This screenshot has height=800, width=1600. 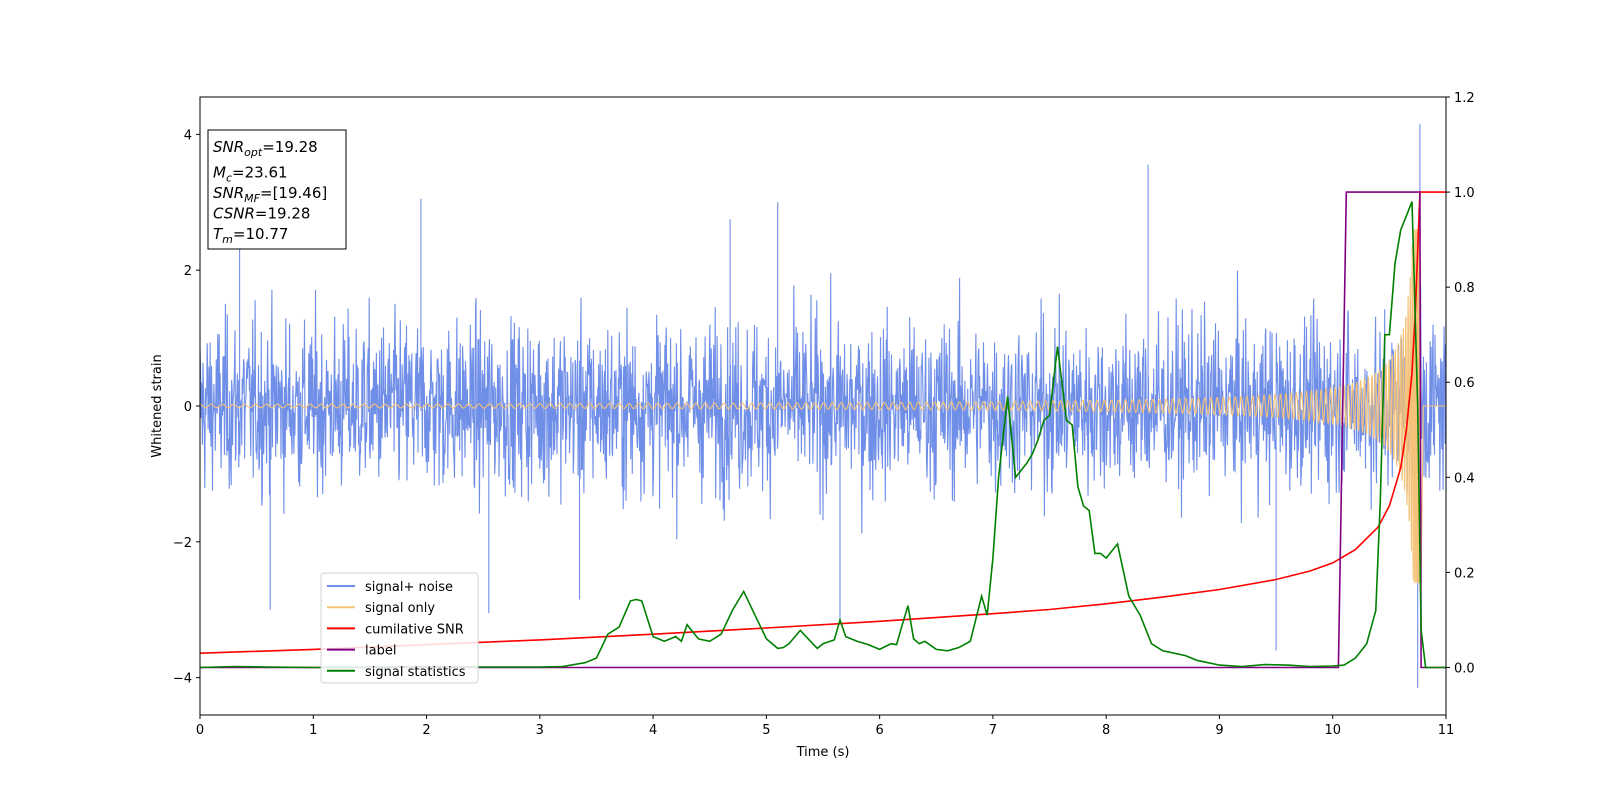 I want to click on y-right-tick-label: 0.2, so click(x=1464, y=573).